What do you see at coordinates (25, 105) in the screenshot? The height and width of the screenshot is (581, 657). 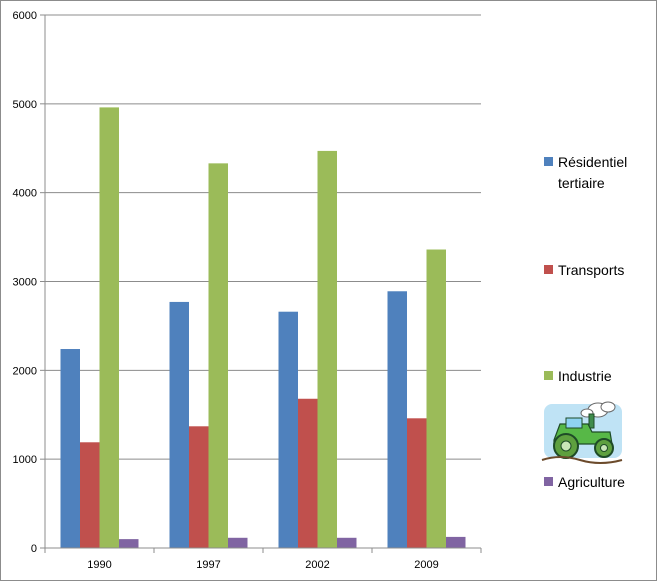 I see `y-tick-label: 5000` at bounding box center [25, 105].